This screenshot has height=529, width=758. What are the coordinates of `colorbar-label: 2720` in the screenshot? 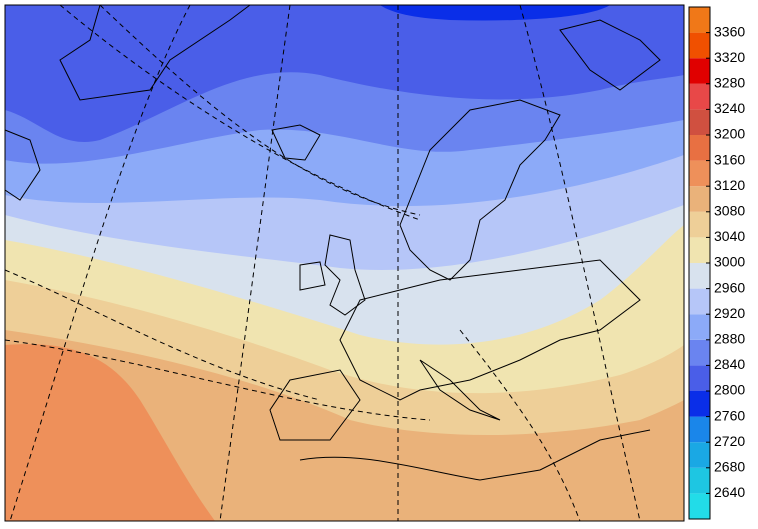 It's located at (729, 441).